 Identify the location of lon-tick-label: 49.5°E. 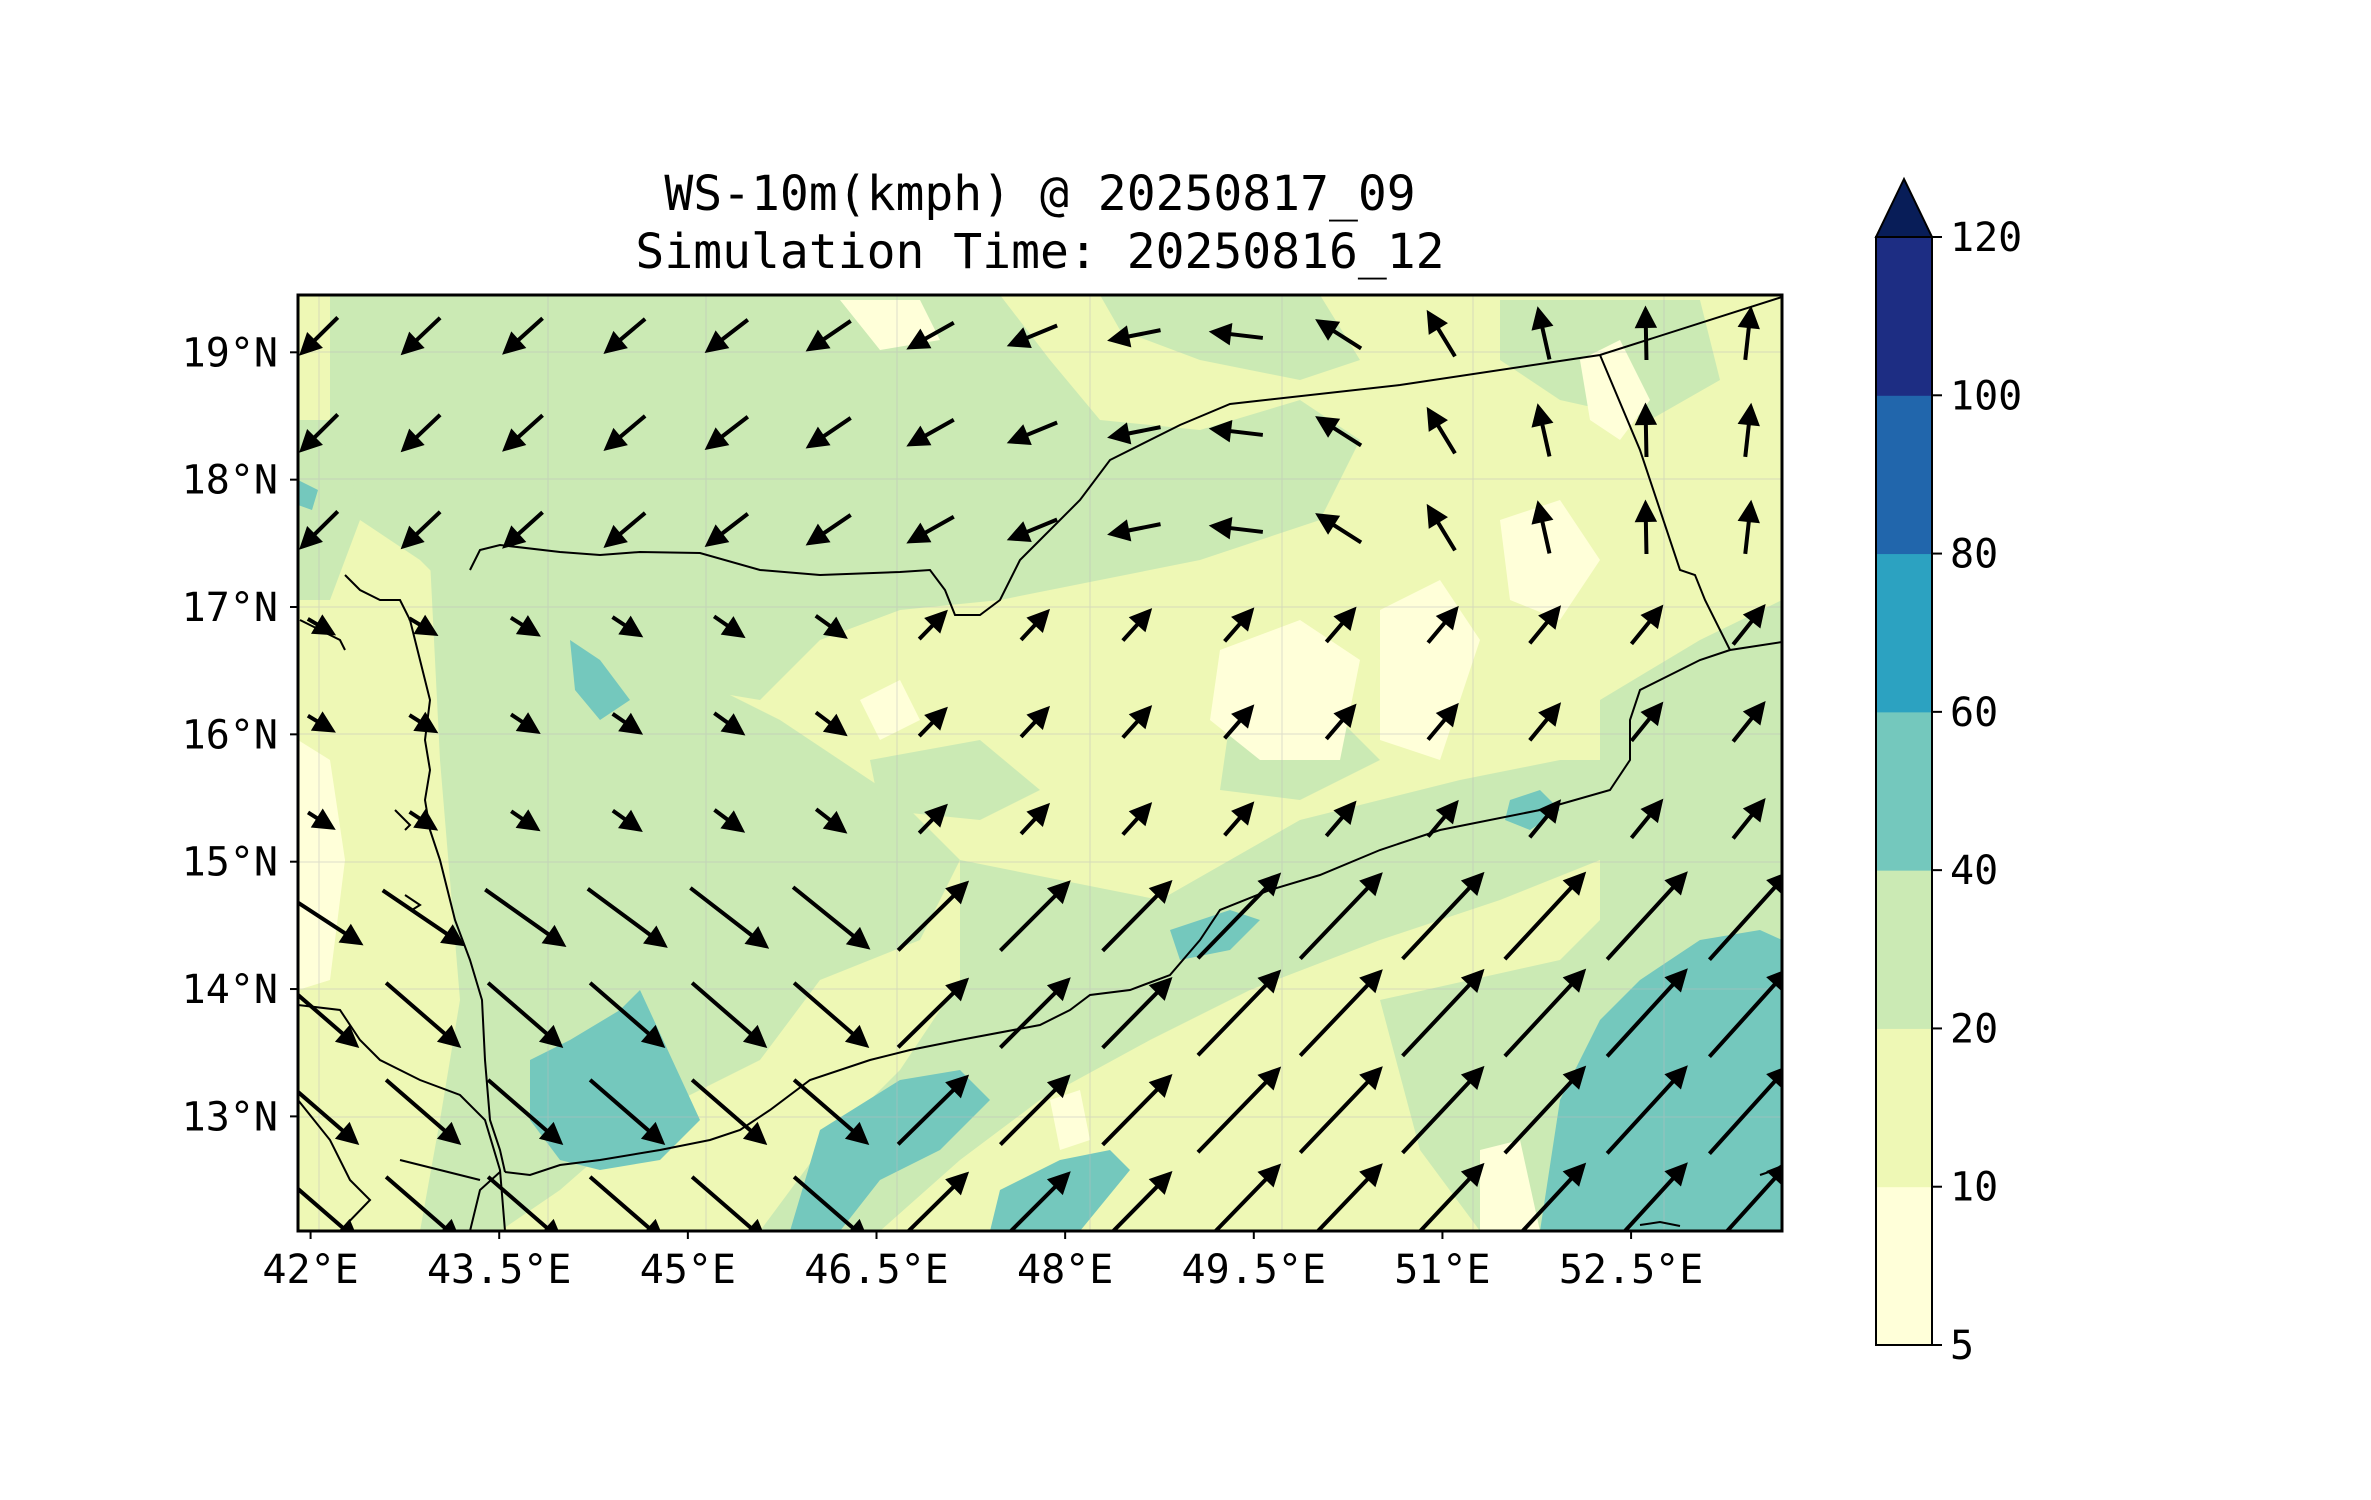
(1254, 1270).